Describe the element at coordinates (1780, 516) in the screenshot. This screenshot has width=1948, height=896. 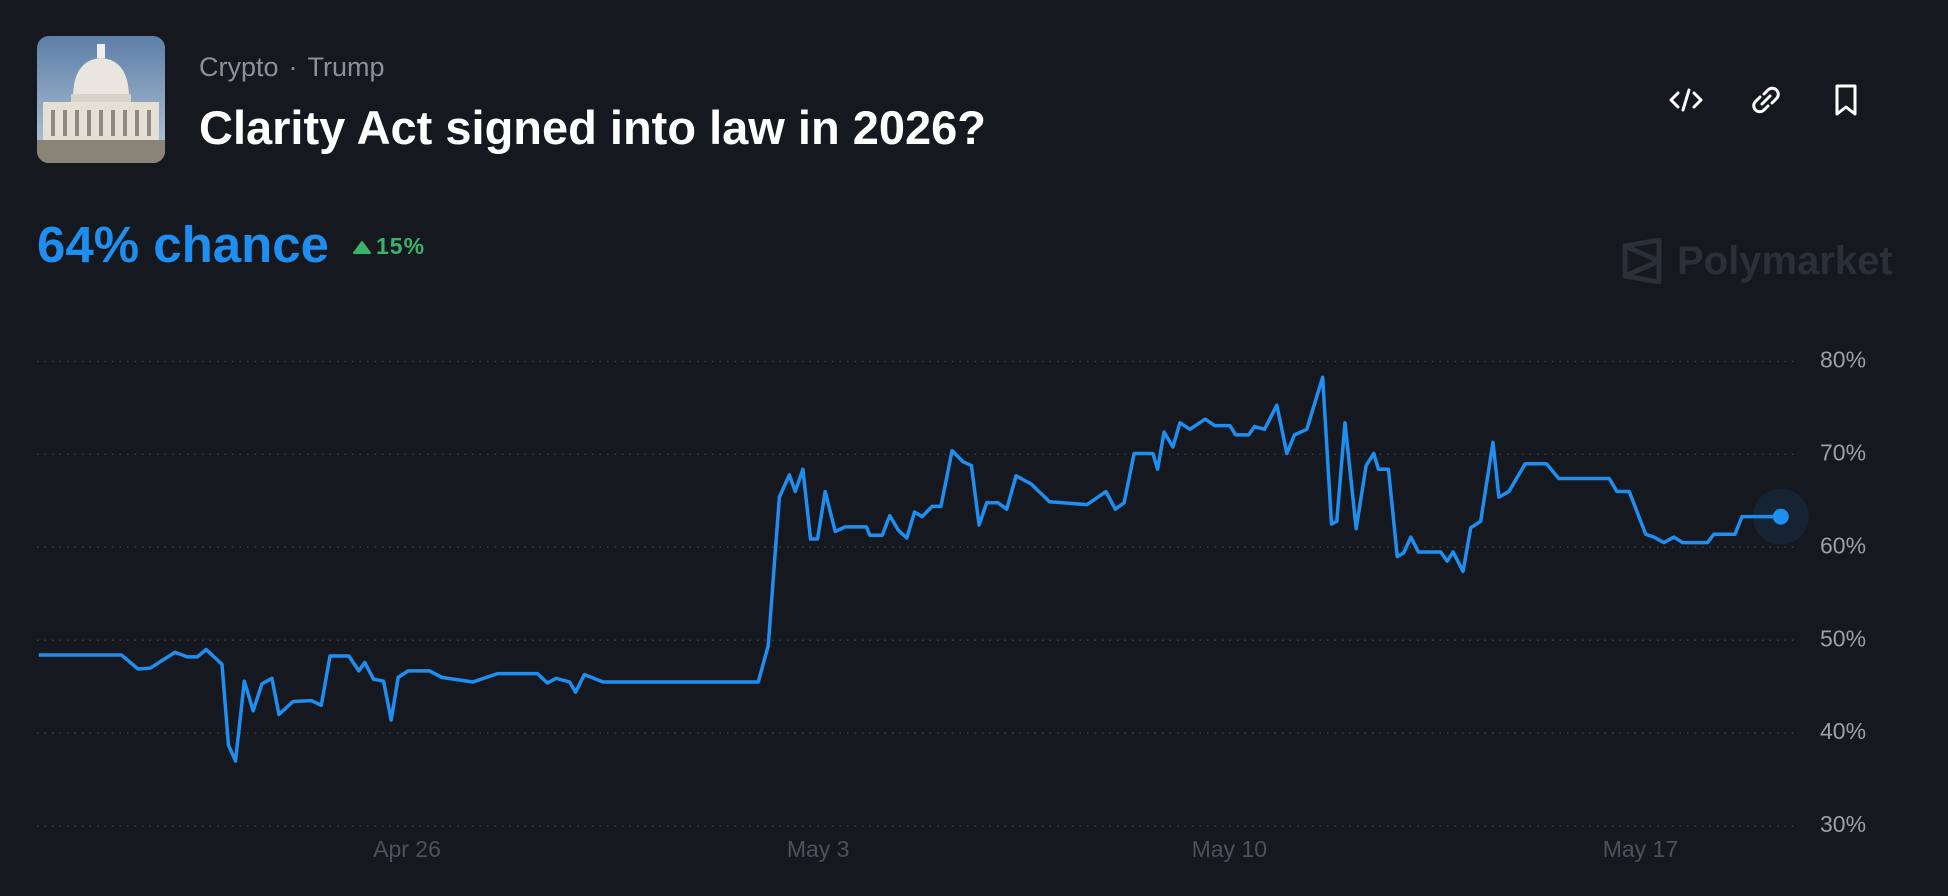
I see `end-point` at that location.